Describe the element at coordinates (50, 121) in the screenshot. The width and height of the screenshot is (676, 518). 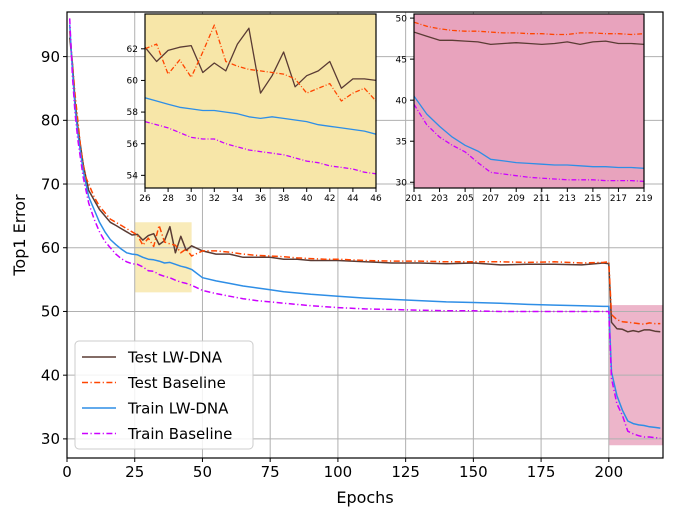
I see `y-tick-label: 80` at that location.